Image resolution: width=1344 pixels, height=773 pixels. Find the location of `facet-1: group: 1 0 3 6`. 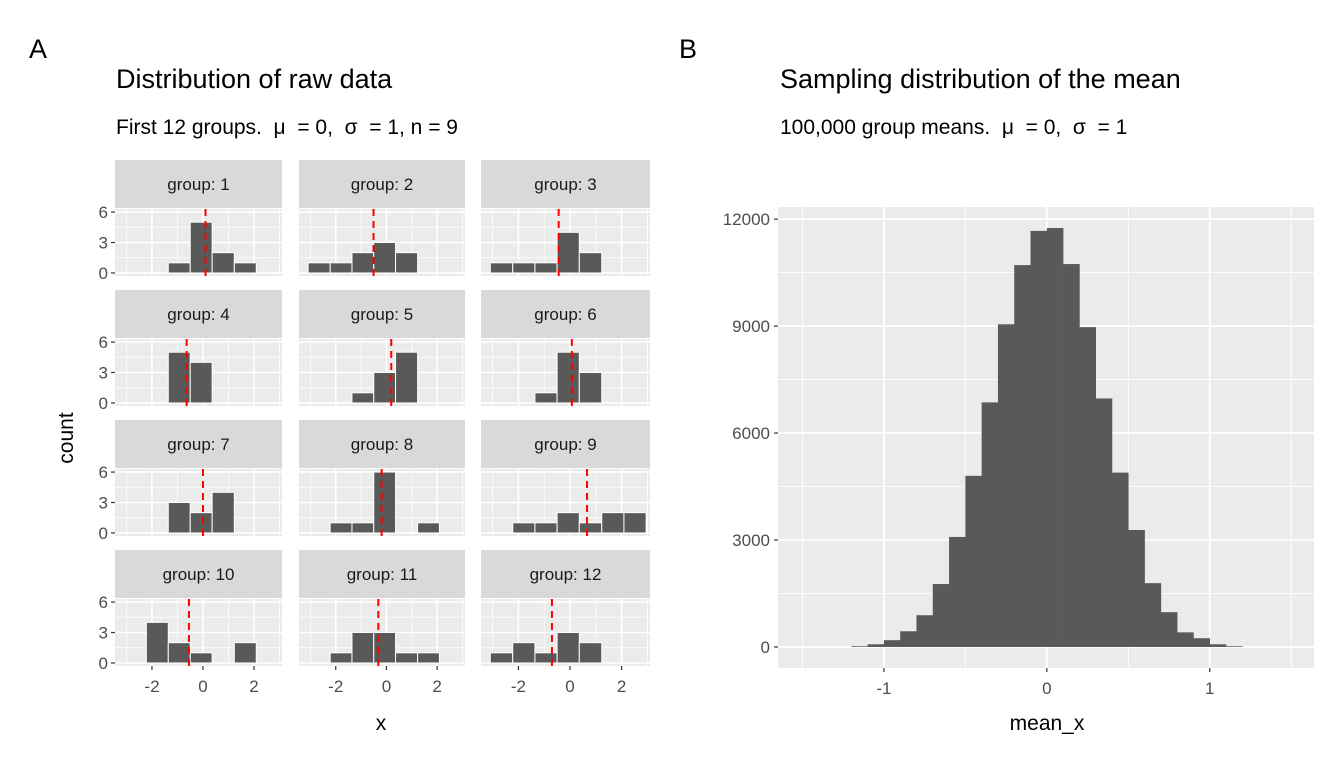

facet-1: group: 1 0 3 6 is located at coordinates (190, 221).